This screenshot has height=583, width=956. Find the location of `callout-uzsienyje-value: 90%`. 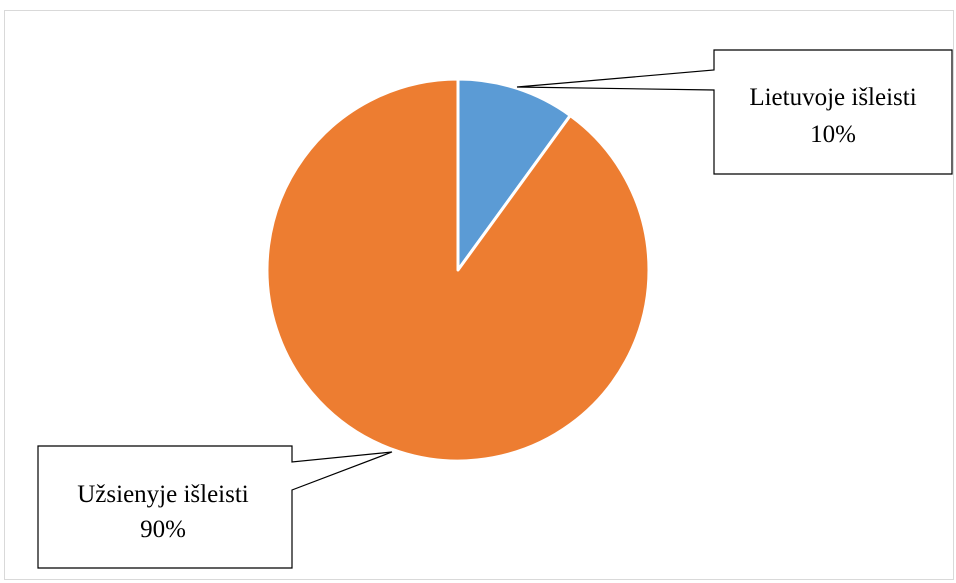

callout-uzsienyje-value: 90% is located at coordinates (163, 529).